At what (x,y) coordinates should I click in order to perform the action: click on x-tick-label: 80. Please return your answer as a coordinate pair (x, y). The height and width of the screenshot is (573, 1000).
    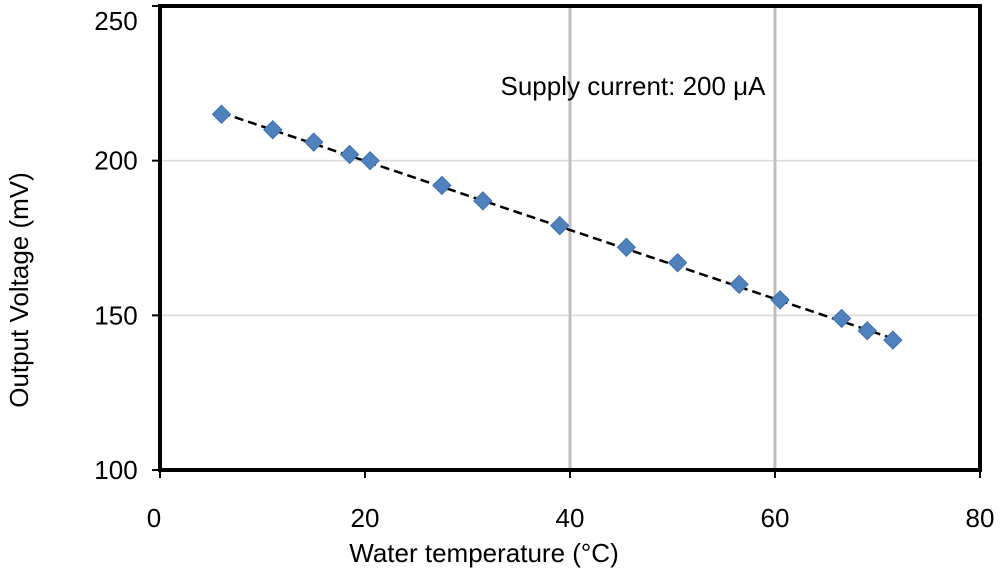
    Looking at the image, I should click on (980, 518).